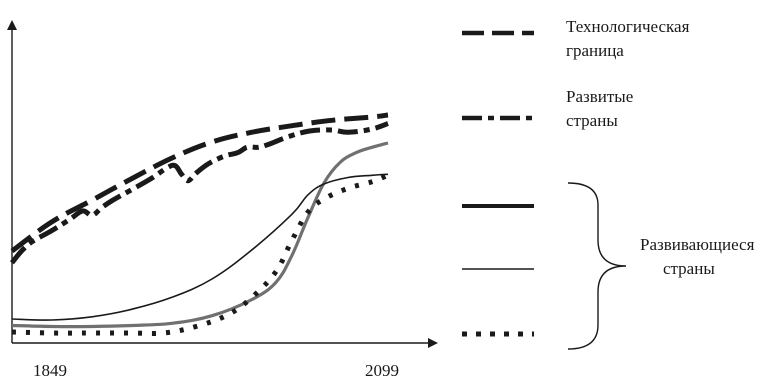 The height and width of the screenshot is (382, 783). What do you see at coordinates (597, 266) in the screenshot?
I see `legend-brace` at bounding box center [597, 266].